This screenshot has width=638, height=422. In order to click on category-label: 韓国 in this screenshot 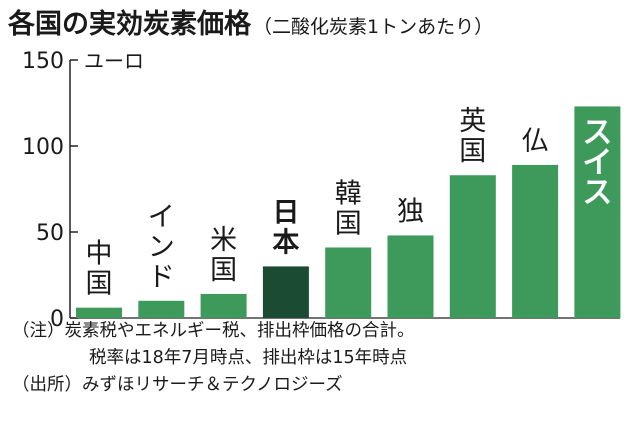, I will do `click(348, 208)`.